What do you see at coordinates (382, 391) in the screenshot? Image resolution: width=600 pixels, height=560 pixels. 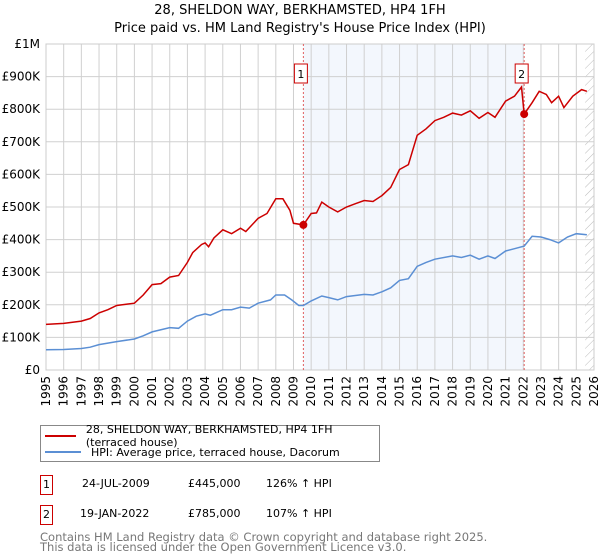 I see `x-tick-label: 2014` at bounding box center [382, 391].